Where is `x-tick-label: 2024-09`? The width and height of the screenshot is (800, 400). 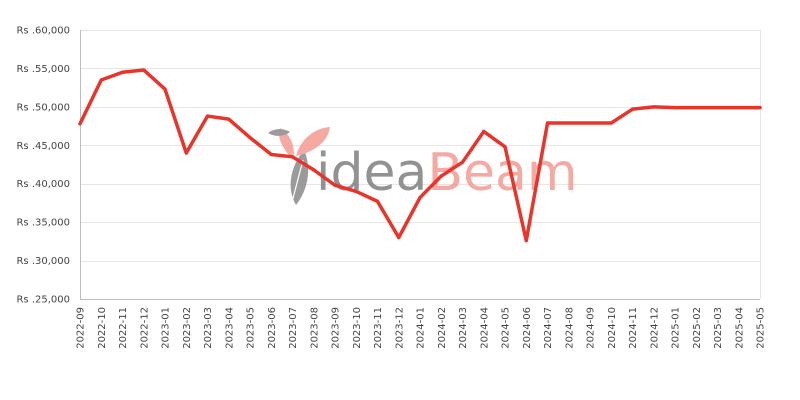
x-tick-label: 2024-09 is located at coordinates (591, 328).